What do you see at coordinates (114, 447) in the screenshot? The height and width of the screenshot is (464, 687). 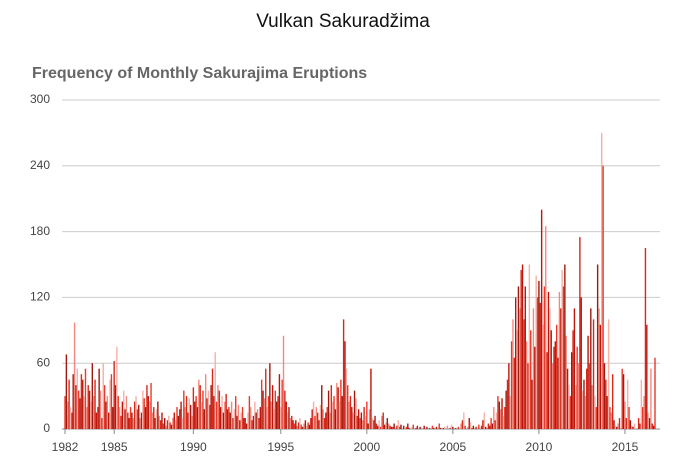 I see `x-tick-label: 1985` at bounding box center [114, 447].